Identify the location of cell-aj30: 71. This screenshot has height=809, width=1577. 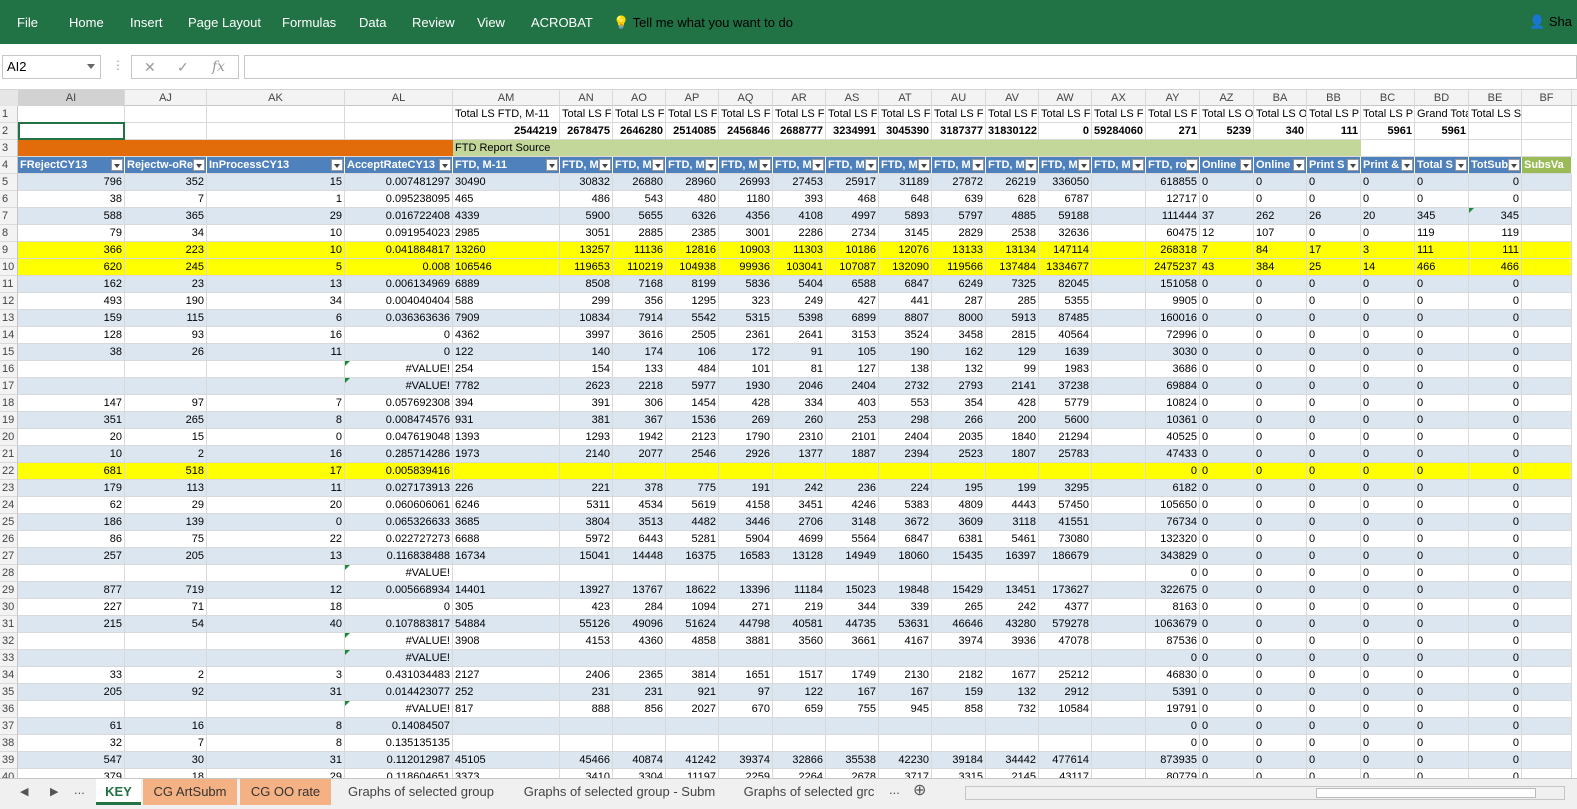
(166, 607).